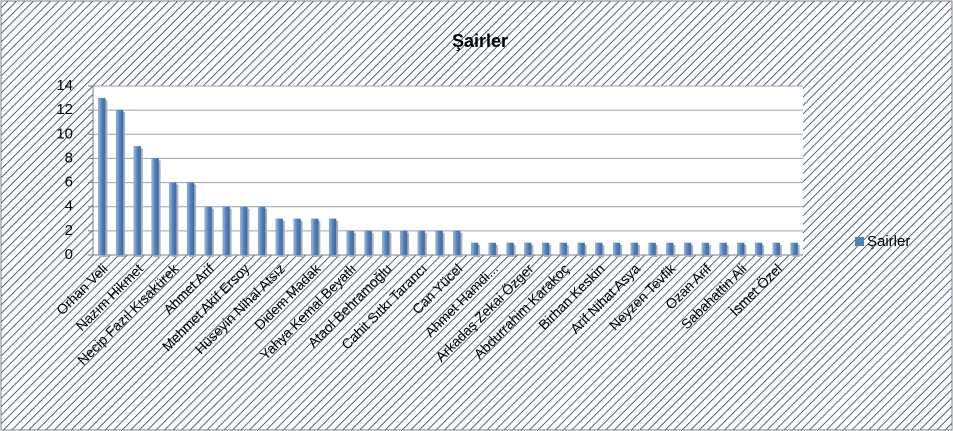 The height and width of the screenshot is (431, 953). I want to click on chart-title: Şairler, so click(480, 41).